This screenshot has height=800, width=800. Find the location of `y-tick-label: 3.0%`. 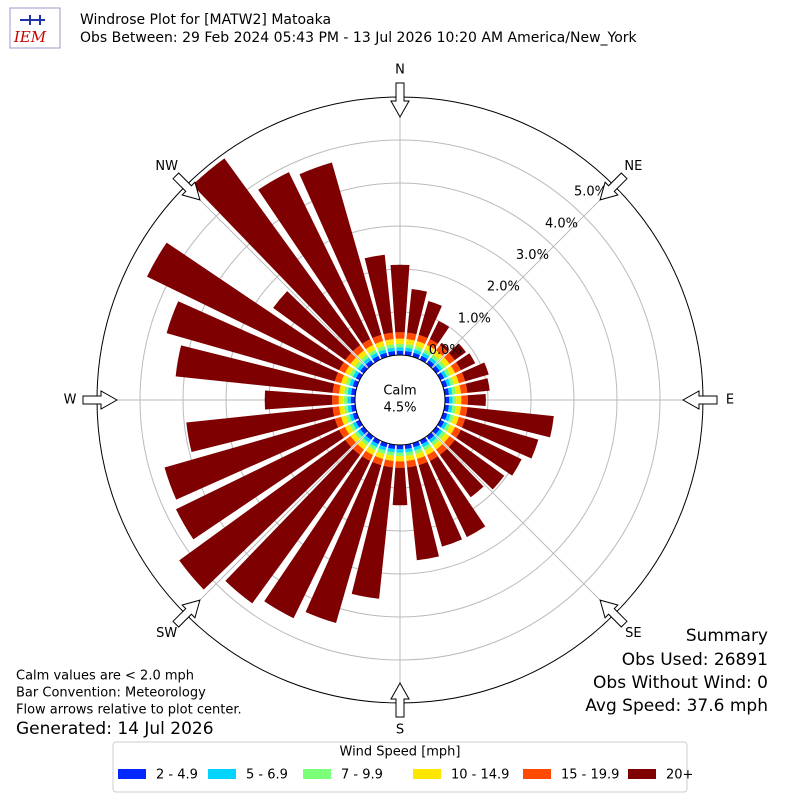

y-tick-label: 3.0% is located at coordinates (532, 255).